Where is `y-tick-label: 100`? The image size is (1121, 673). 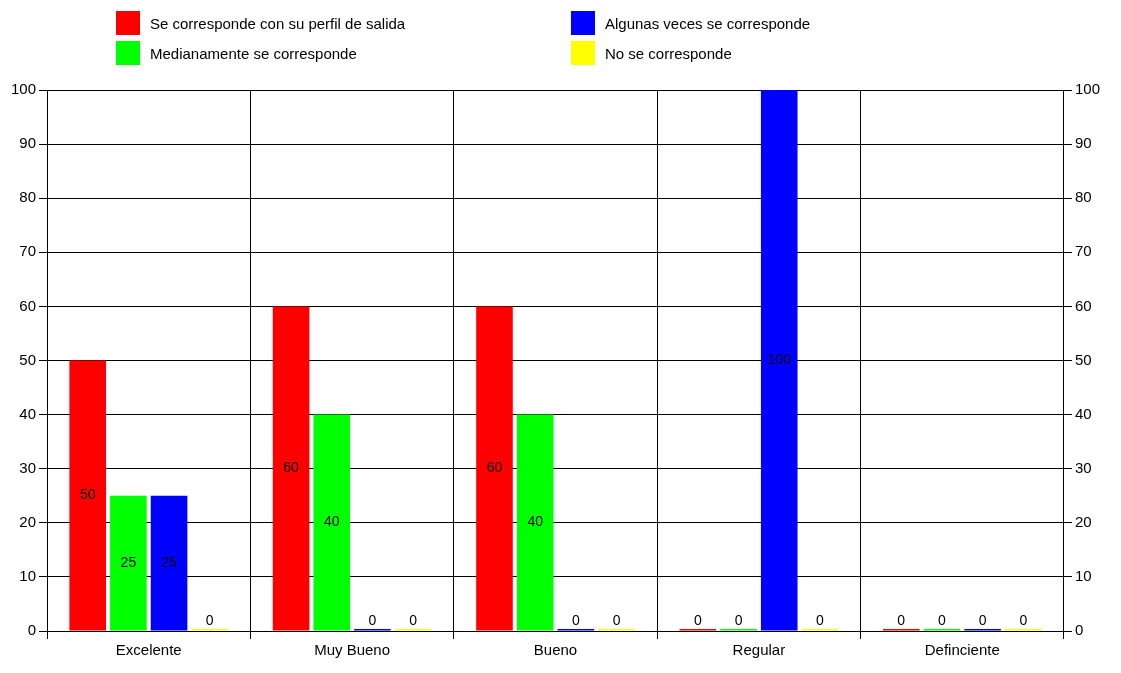
y-tick-label: 100 is located at coordinates (24, 89).